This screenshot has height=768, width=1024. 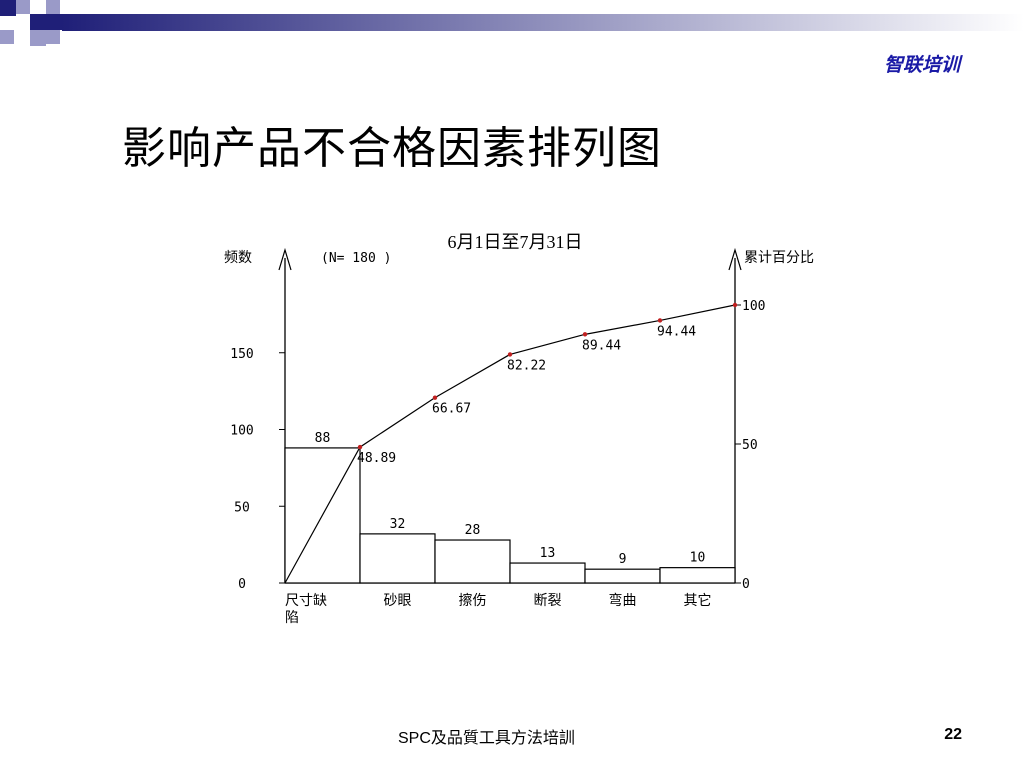 What do you see at coordinates (242, 584) in the screenshot?
I see `left-tick-label: 0` at bounding box center [242, 584].